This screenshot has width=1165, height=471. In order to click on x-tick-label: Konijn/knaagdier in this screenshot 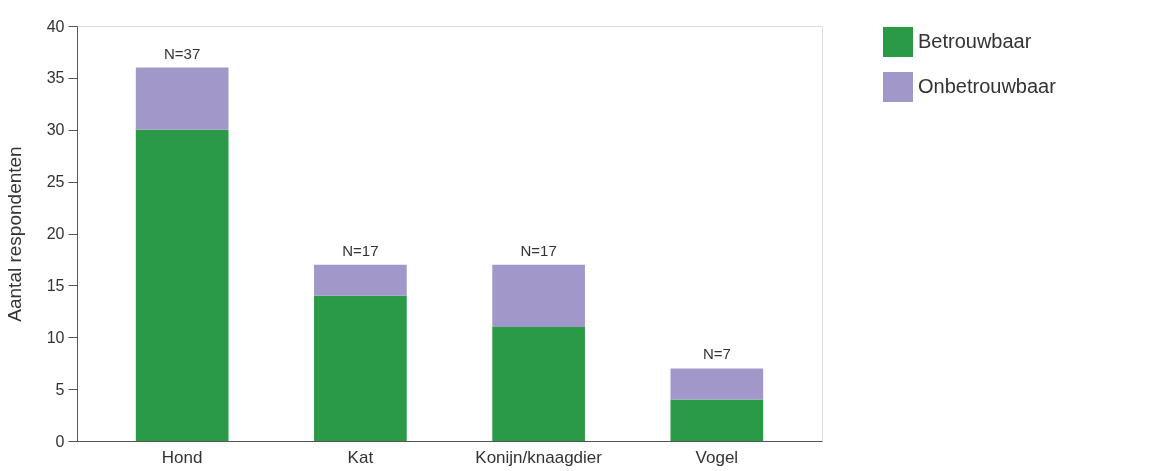, I will do `click(539, 457)`.